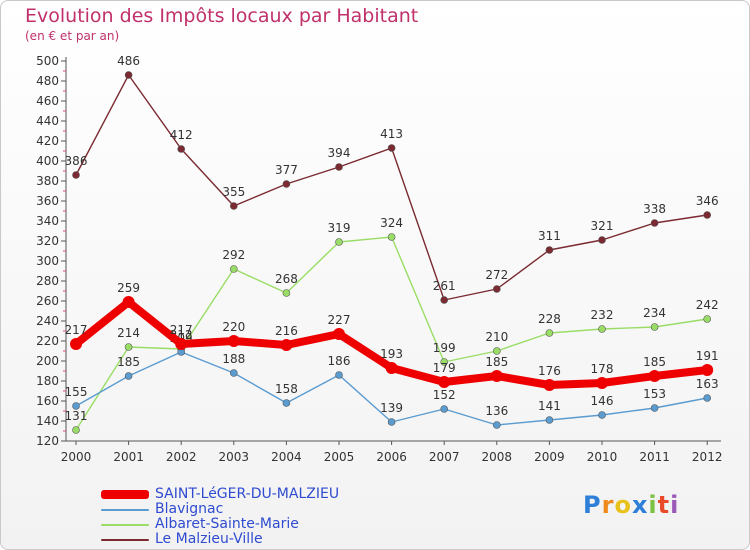  I want to click on data-label: 346, so click(707, 201).